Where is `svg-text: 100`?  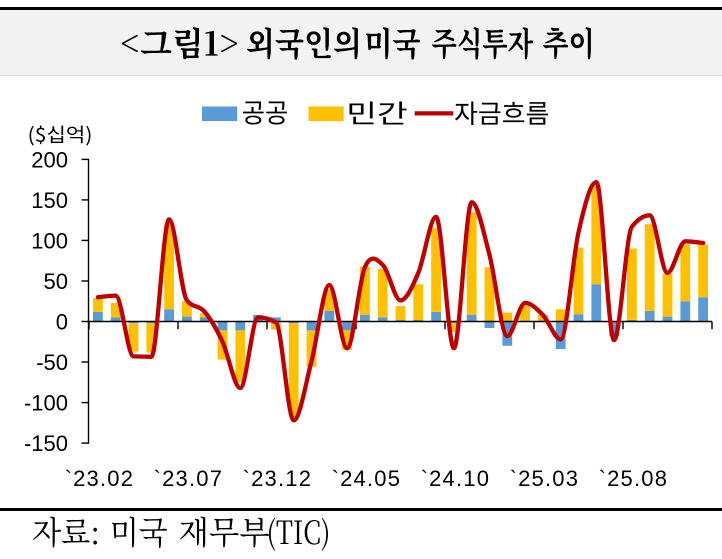 svg-text: 100 is located at coordinates (49, 240).